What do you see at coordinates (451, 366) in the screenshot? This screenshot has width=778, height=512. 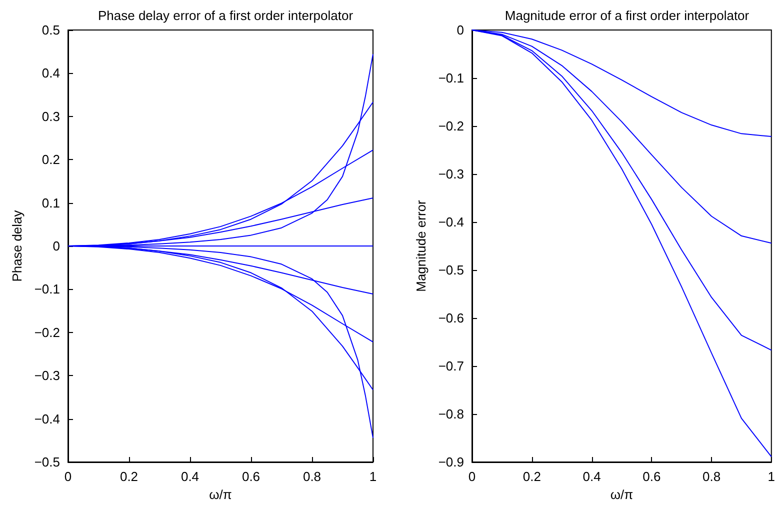 I see `y-tick-label: −0.7` at bounding box center [451, 366].